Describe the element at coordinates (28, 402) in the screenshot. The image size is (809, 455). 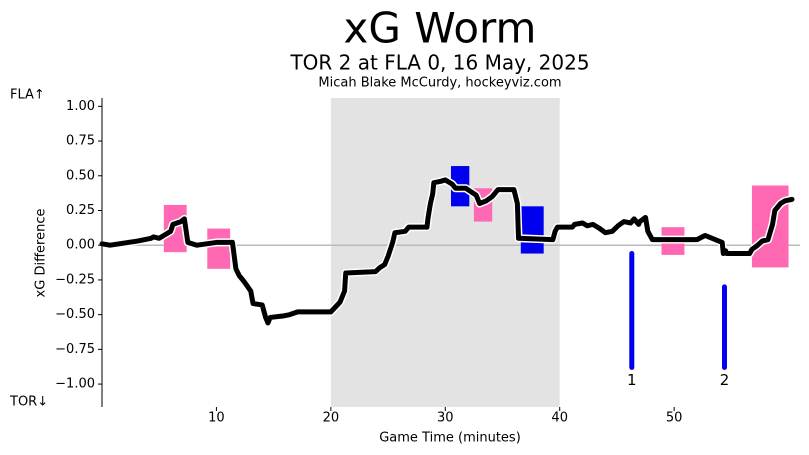
I see `bottom-label: TOR↓` at that location.